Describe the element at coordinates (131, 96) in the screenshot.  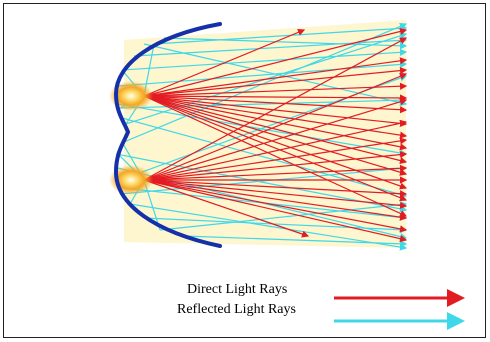
I see `upper-light-source` at that location.